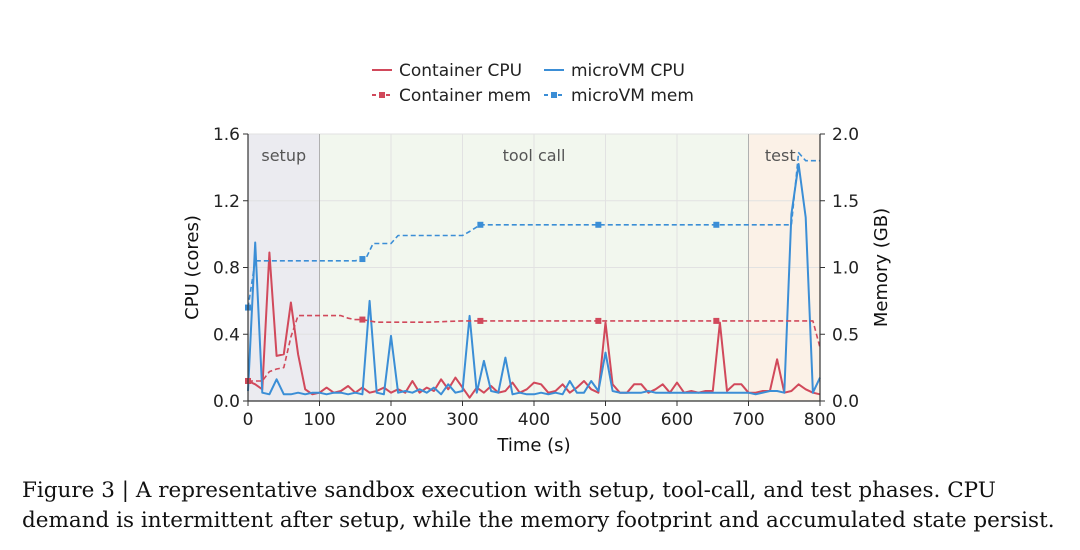  Describe the element at coordinates (748, 420) in the screenshot. I see `x-tick-label: 700` at that location.